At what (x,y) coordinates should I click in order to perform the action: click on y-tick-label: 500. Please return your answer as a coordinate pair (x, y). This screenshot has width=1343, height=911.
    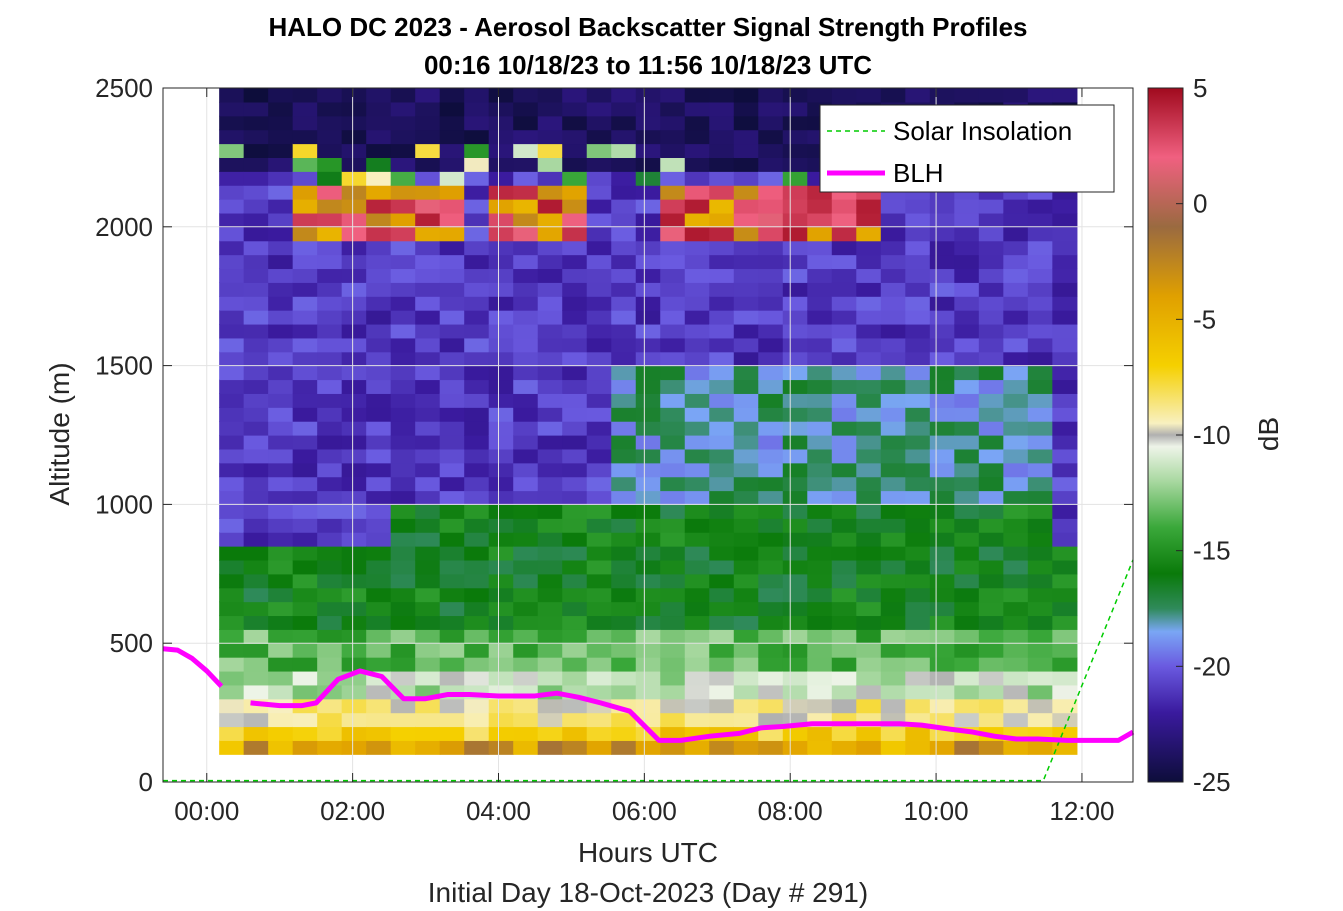
    Looking at the image, I should click on (131, 643).